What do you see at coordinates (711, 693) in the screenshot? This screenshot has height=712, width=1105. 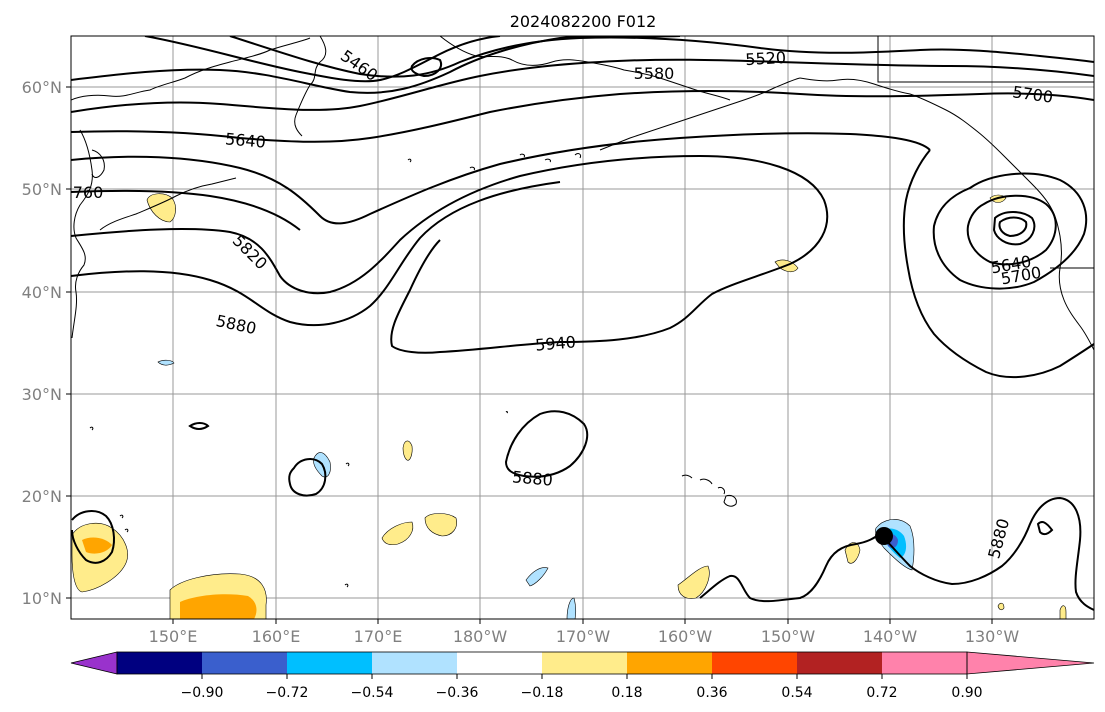 I see `colorbar-label: 0.36` at bounding box center [711, 693].